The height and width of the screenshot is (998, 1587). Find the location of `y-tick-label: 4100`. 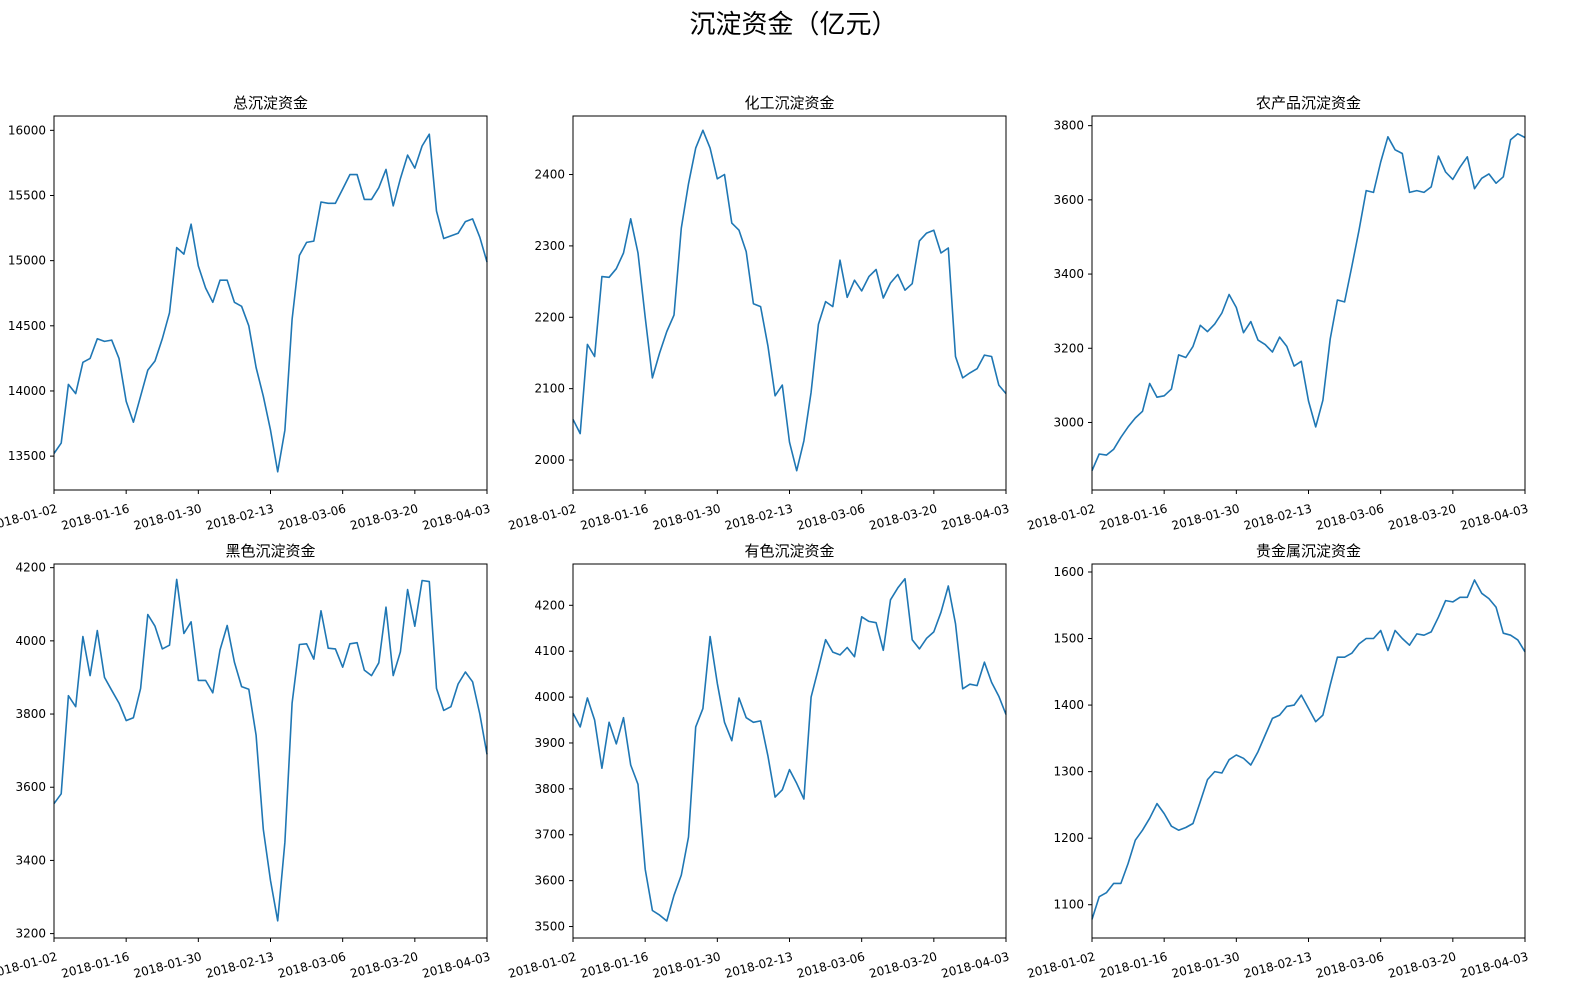

y-tick-label: 4100 is located at coordinates (549, 651).